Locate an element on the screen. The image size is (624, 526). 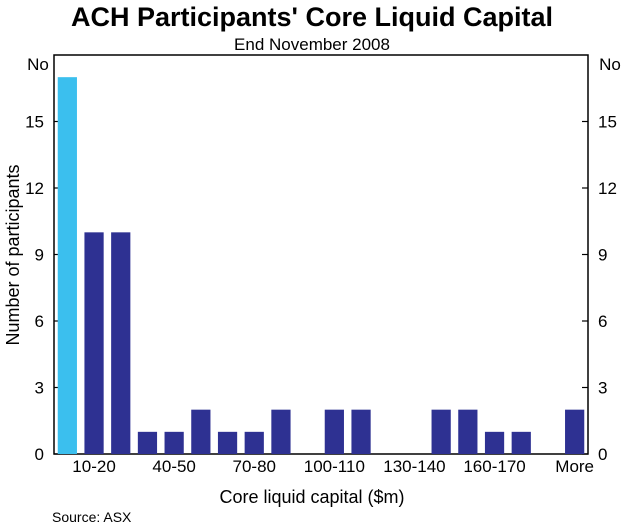
x-tick-label: 100-110 is located at coordinates (334, 466).